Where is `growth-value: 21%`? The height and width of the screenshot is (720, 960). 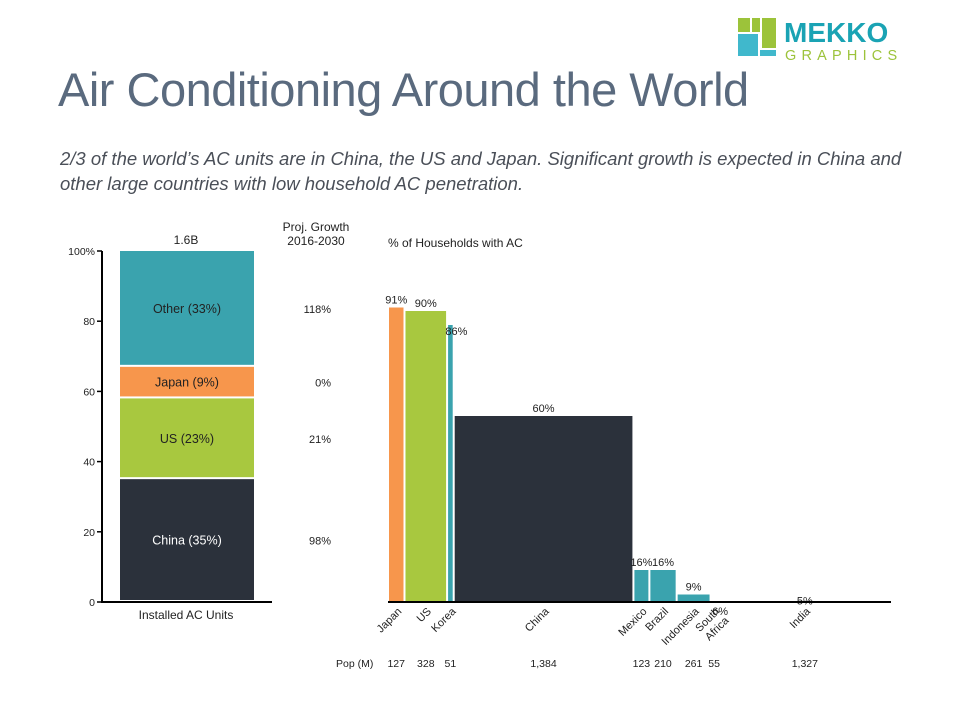
growth-value: 21% is located at coordinates (320, 440).